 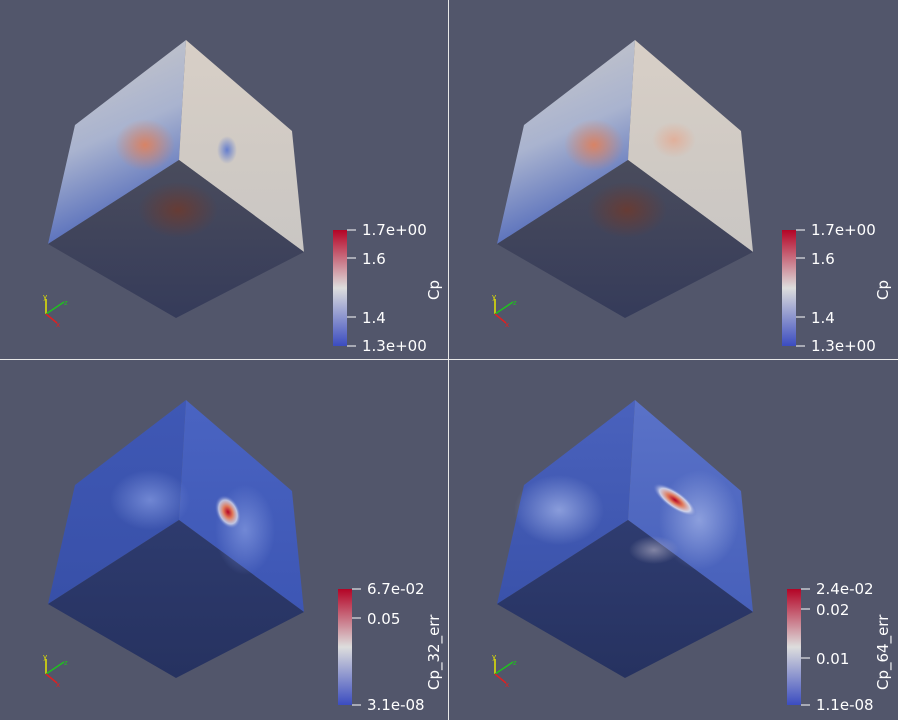 What do you see at coordinates (654, 550) in the screenshot?
I see `error-glow` at bounding box center [654, 550].